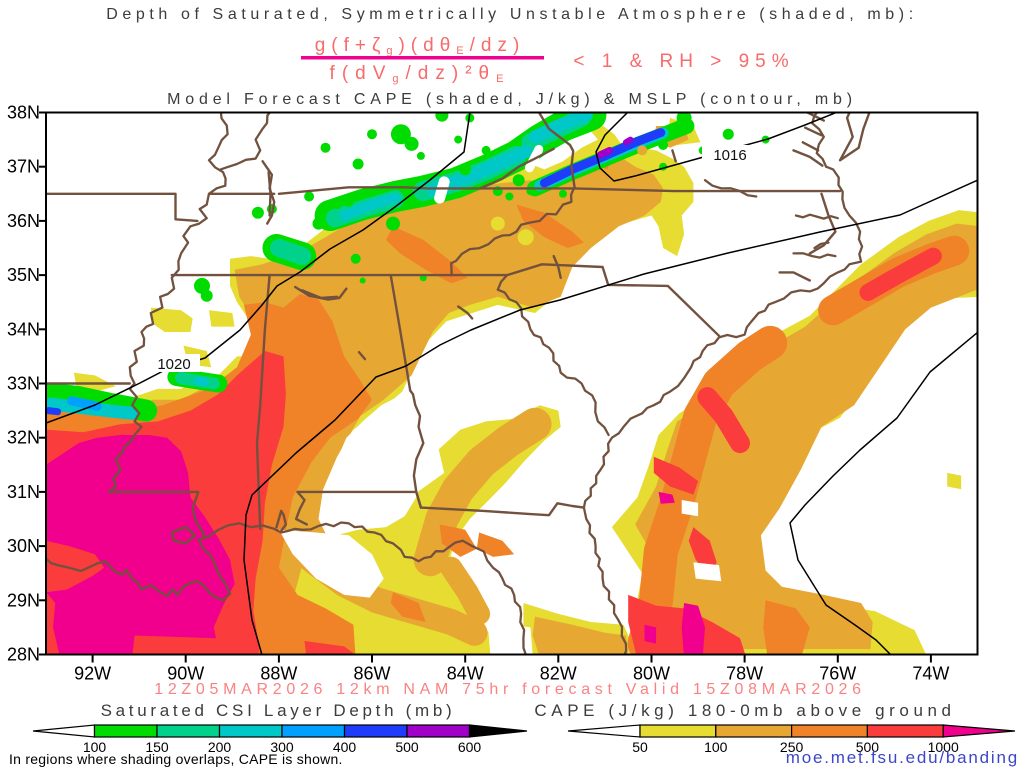 The height and width of the screenshot is (773, 1024). I want to click on svg-text: g(f+ζg)(dθE/dz), so click(420, 46).